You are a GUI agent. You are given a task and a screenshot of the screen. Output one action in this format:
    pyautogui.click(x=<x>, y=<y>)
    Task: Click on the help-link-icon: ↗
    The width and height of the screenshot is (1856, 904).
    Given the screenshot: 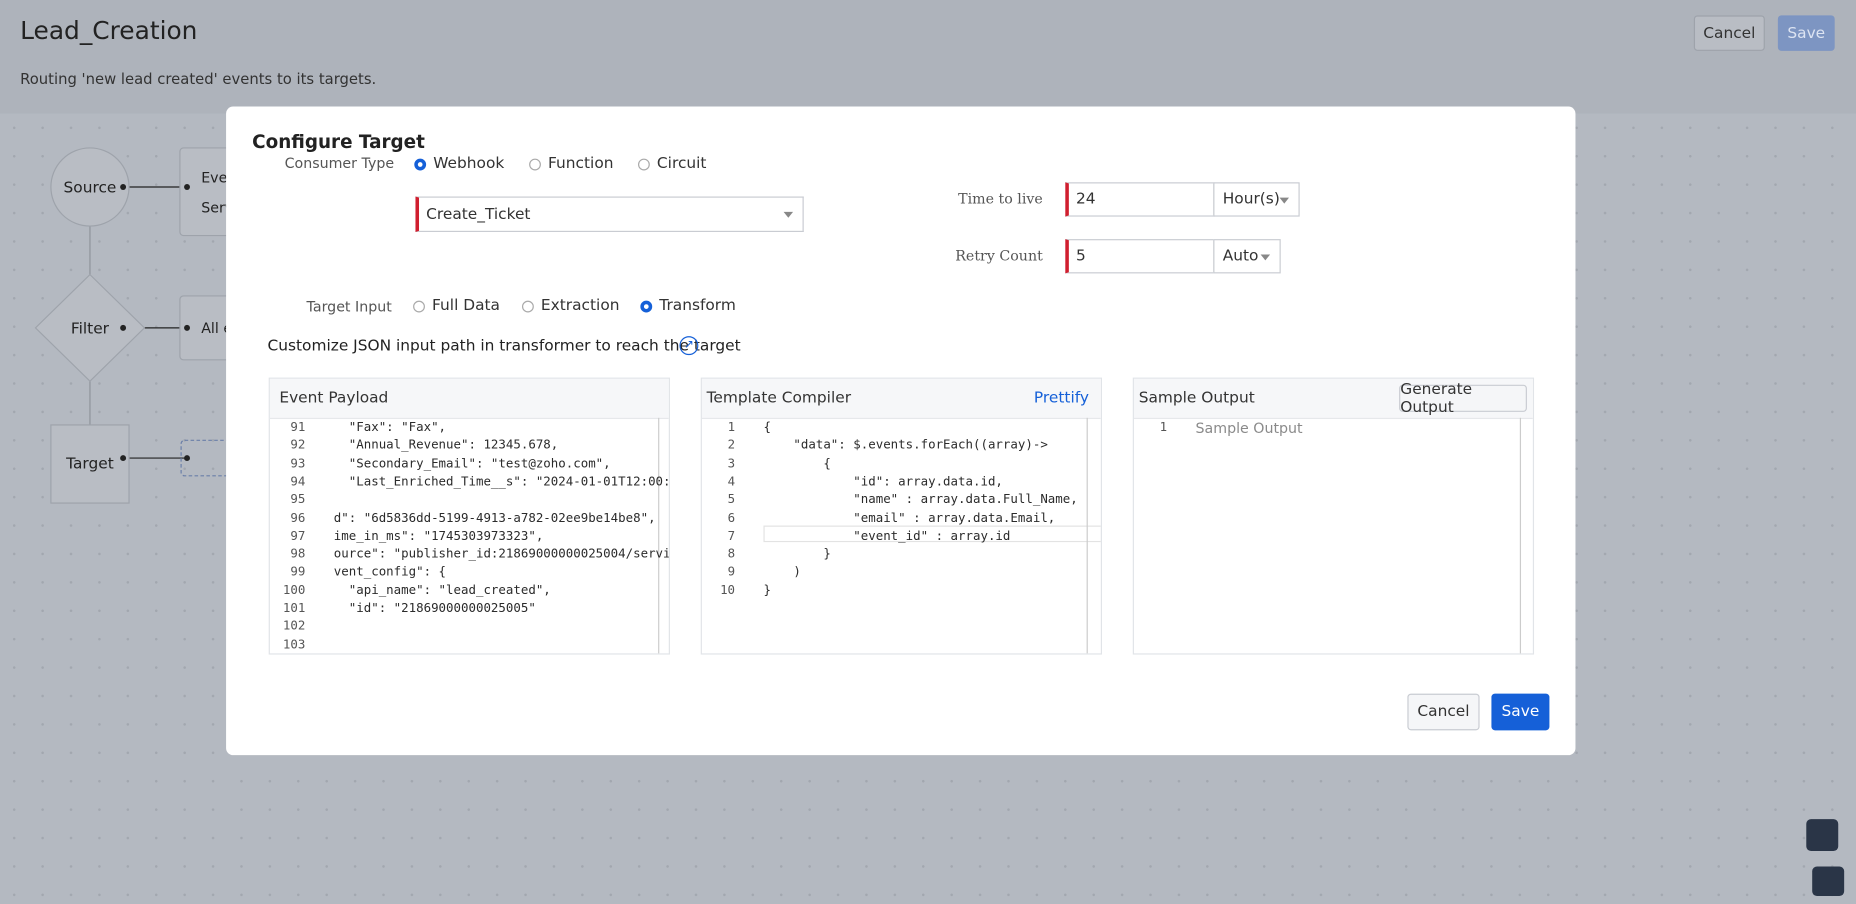 What is the action you would take?
    pyautogui.click(x=689, y=346)
    